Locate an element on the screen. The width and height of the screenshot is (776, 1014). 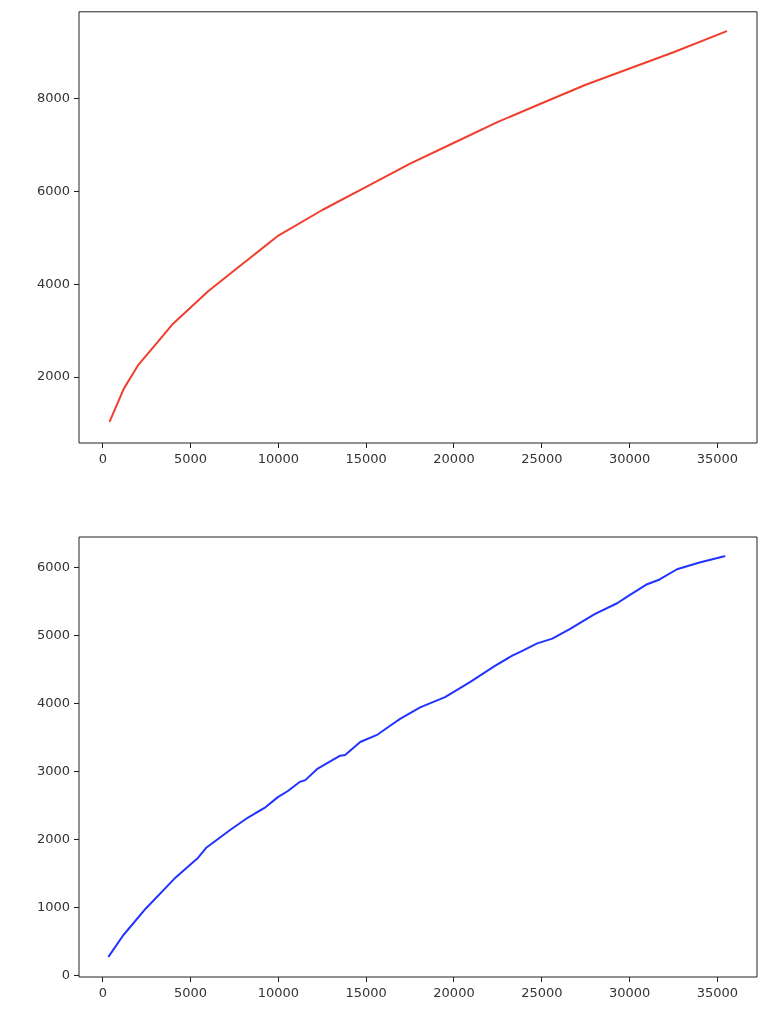
y-tick-label: 0 is located at coordinates (65, 974).